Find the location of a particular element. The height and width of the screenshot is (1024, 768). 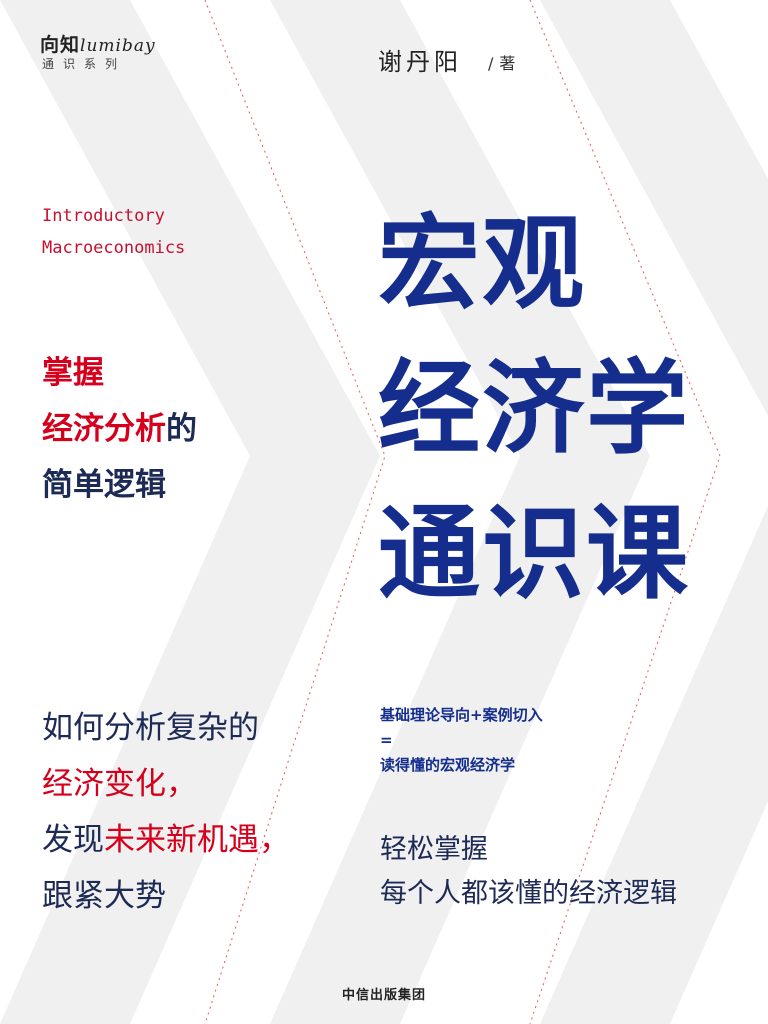

slogan: 掌握 经济分析的 简单逻辑 is located at coordinates (119, 429).